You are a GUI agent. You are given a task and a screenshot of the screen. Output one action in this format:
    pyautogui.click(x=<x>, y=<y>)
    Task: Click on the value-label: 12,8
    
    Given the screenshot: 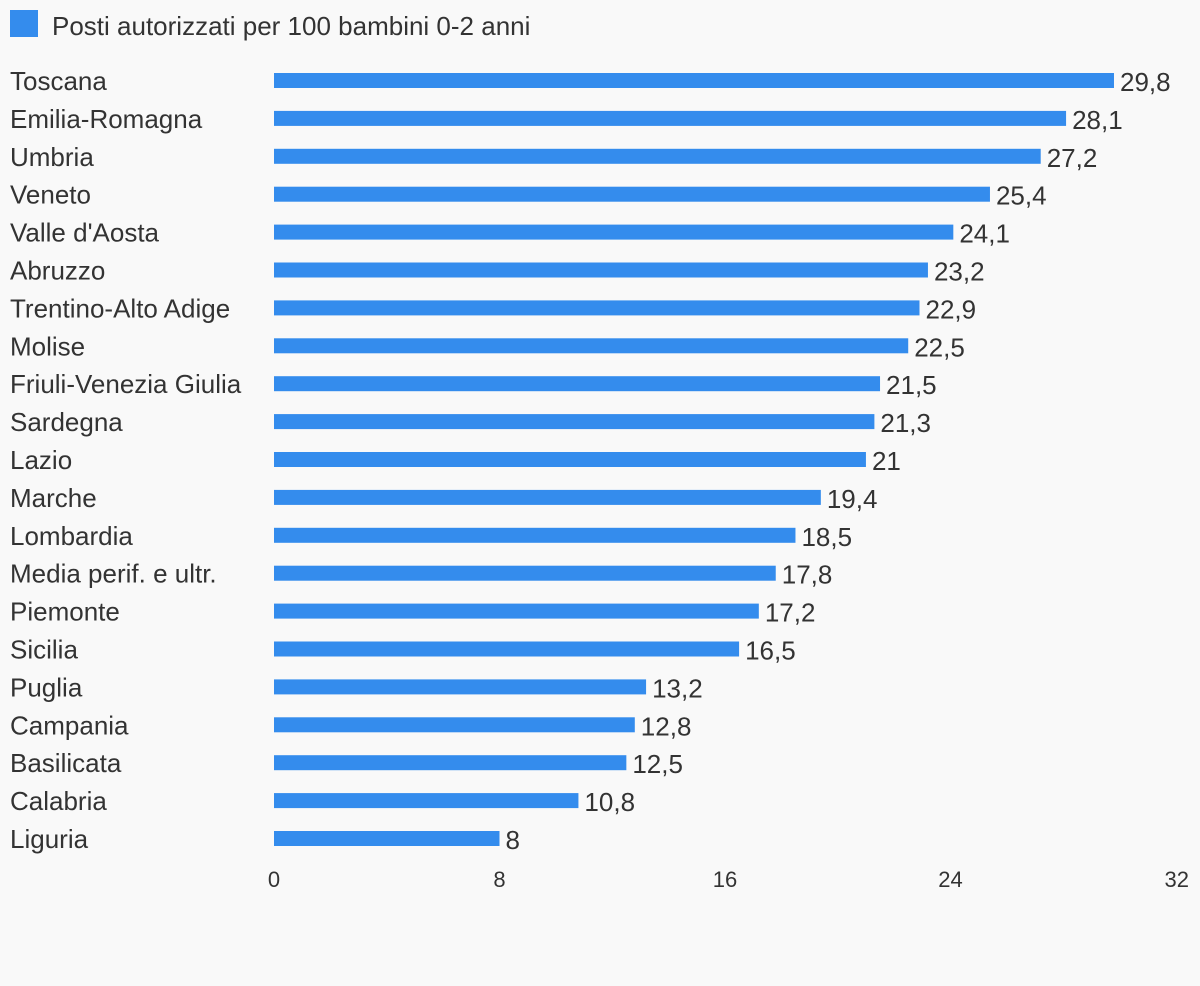 What is the action you would take?
    pyautogui.click(x=666, y=726)
    